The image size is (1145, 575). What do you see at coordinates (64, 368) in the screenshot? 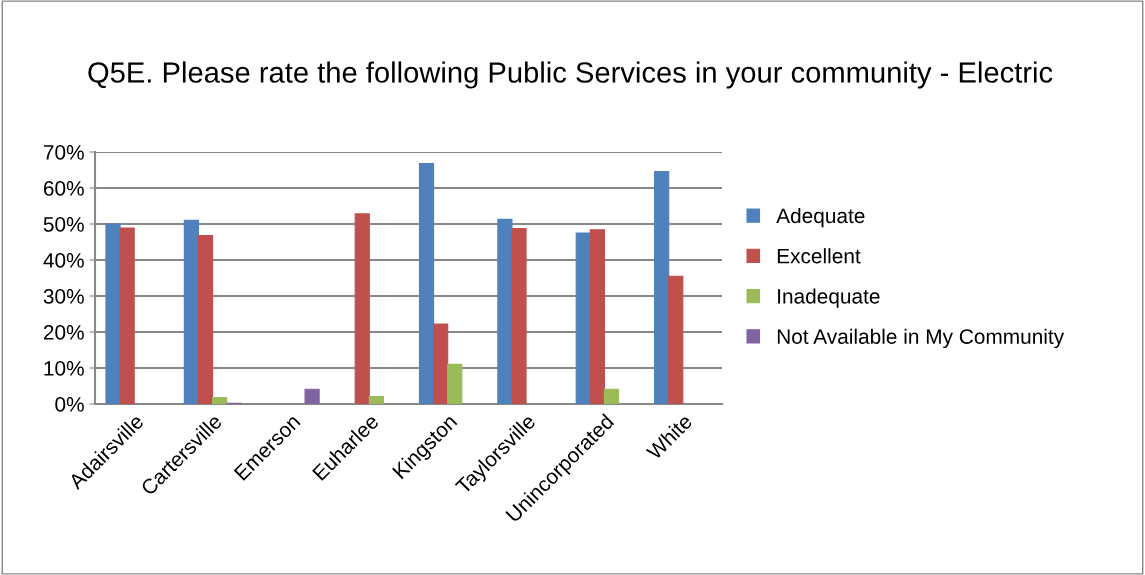
I see `y-tick-label: 10%` at bounding box center [64, 368].